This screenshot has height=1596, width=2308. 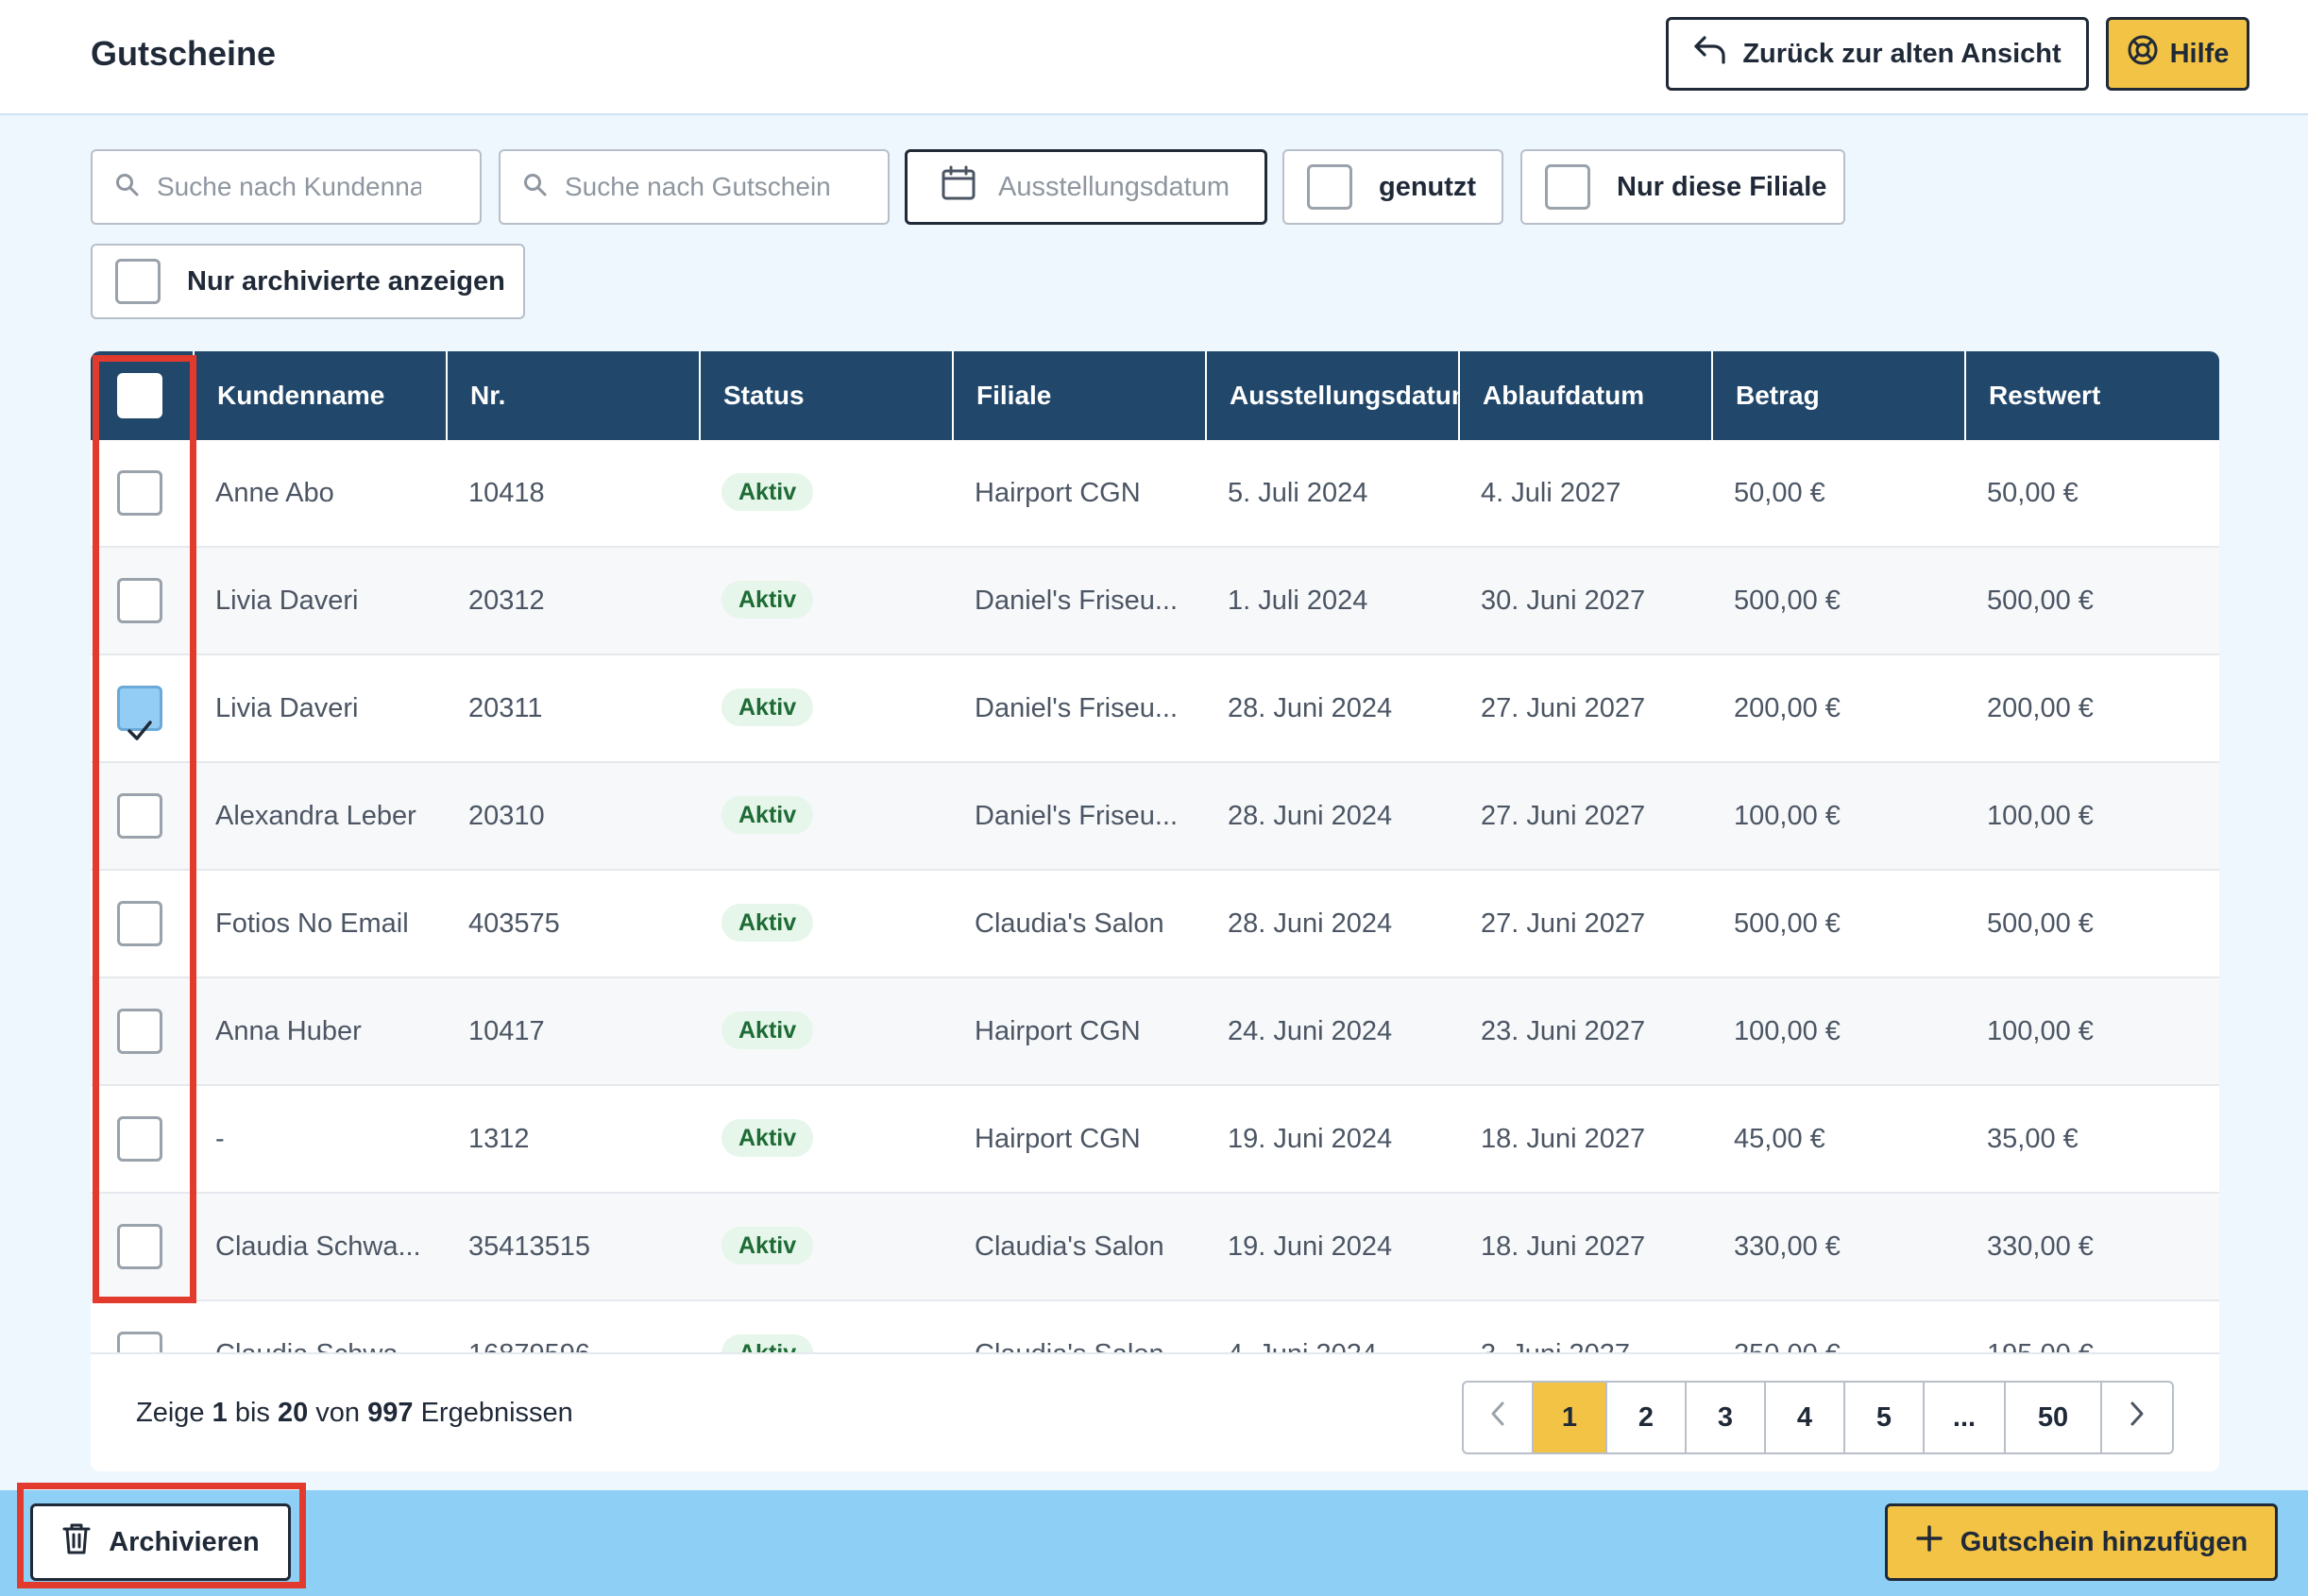 I want to click on issue-date-cell: 4. Juni 2024, so click(x=1331, y=1326).